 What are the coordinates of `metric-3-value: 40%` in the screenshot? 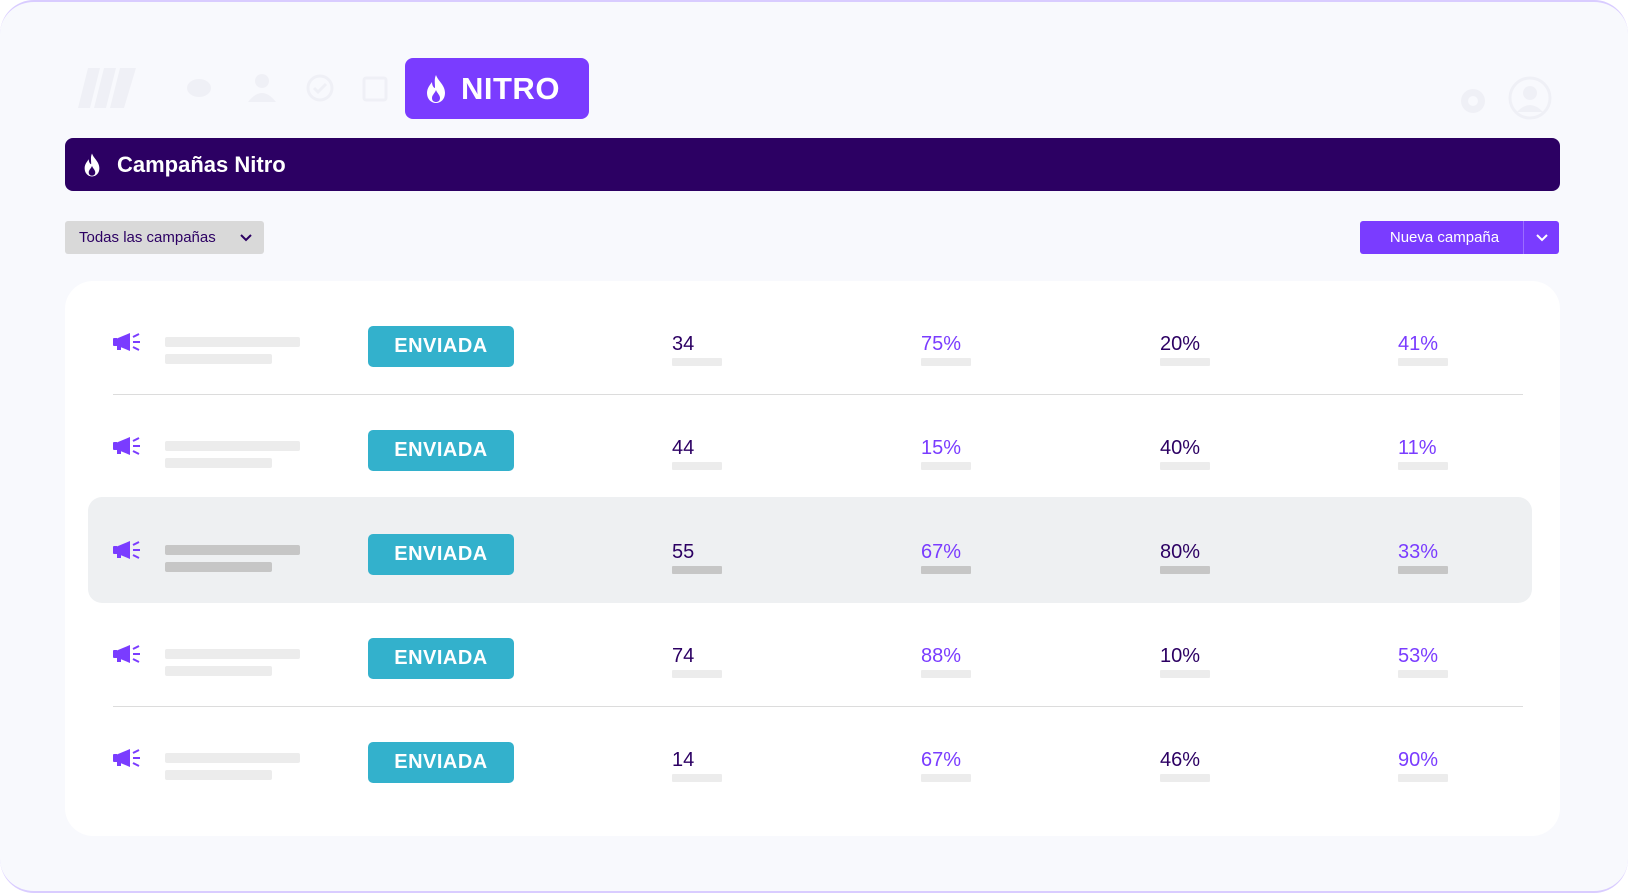 It's located at (1180, 448).